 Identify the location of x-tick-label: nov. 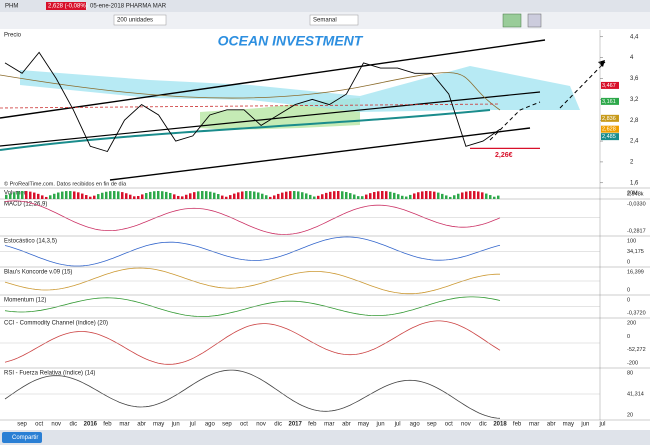
(261, 425).